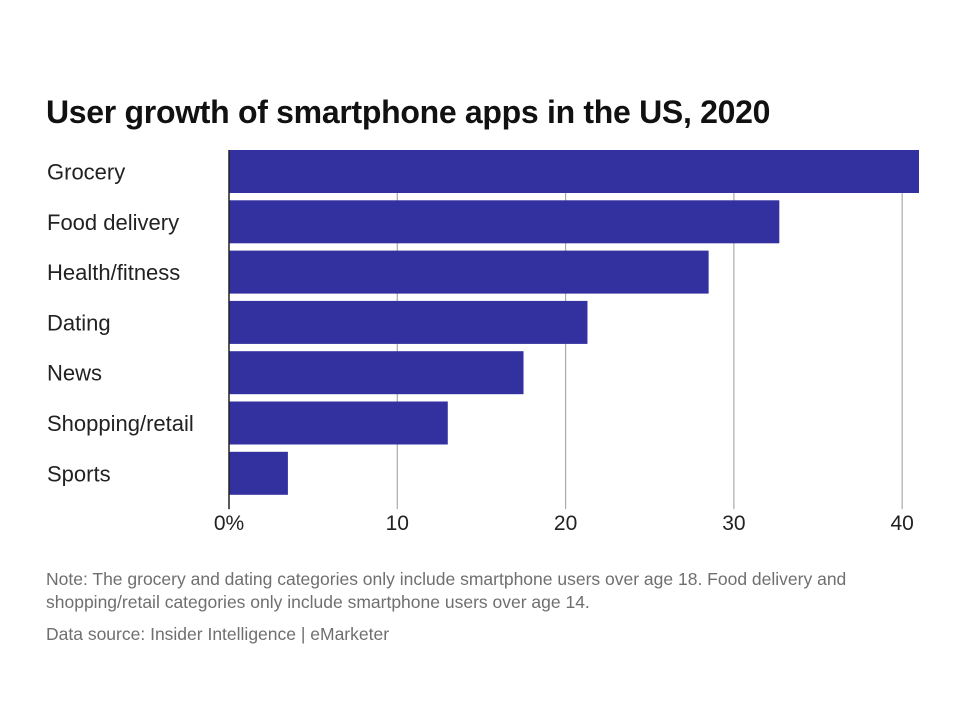  I want to click on category-label-news: News, so click(74, 373).